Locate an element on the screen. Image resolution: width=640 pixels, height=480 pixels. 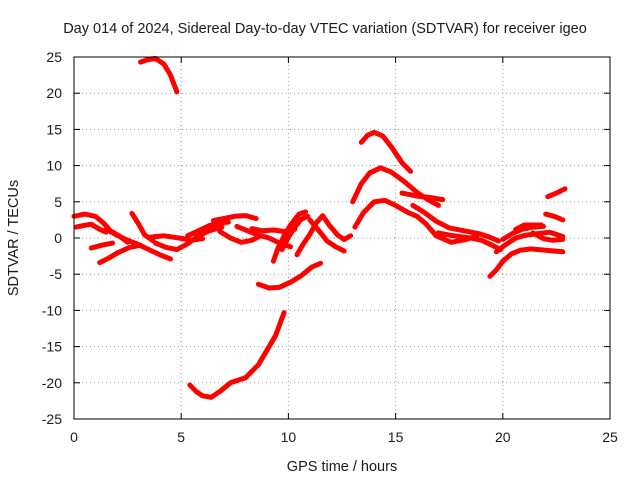
y-tick-label: 15 is located at coordinates (54, 129).